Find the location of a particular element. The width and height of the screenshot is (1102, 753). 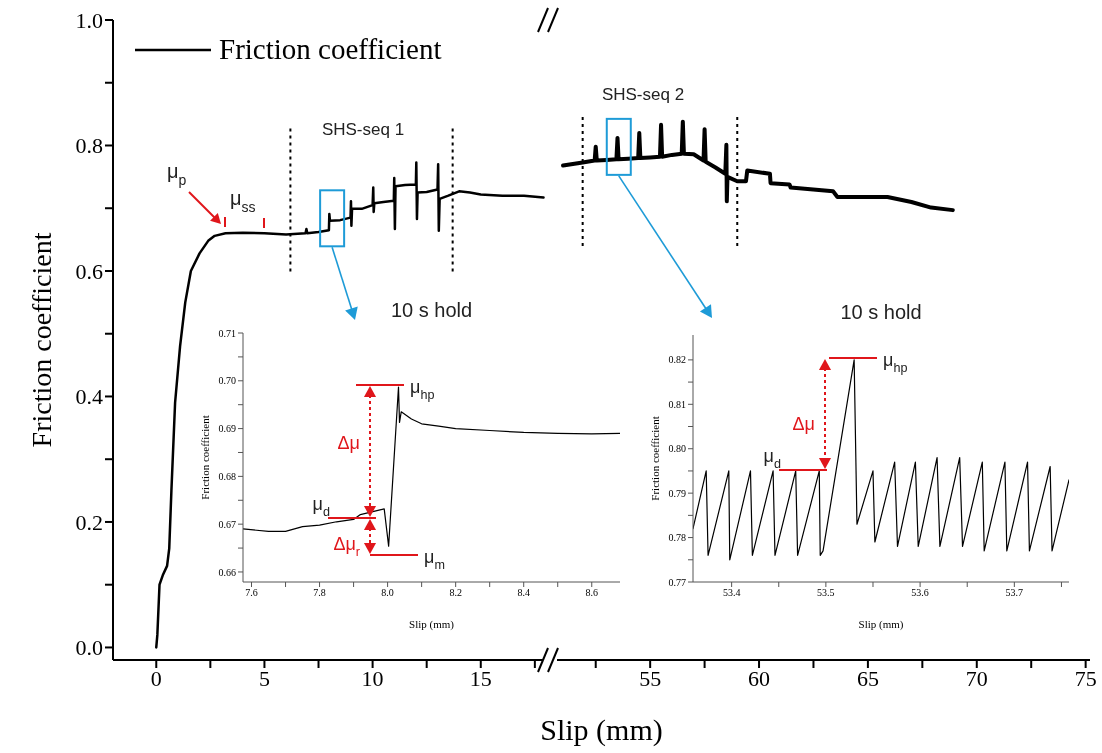

x-tick-label: 60 is located at coordinates (759, 678).